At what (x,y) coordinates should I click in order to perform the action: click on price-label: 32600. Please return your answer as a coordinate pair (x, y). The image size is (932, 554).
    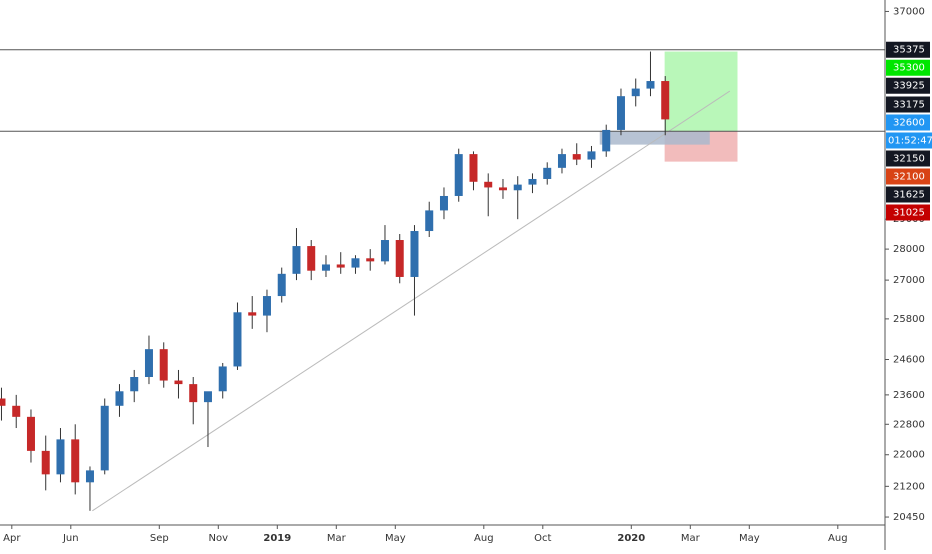
    Looking at the image, I should click on (909, 122).